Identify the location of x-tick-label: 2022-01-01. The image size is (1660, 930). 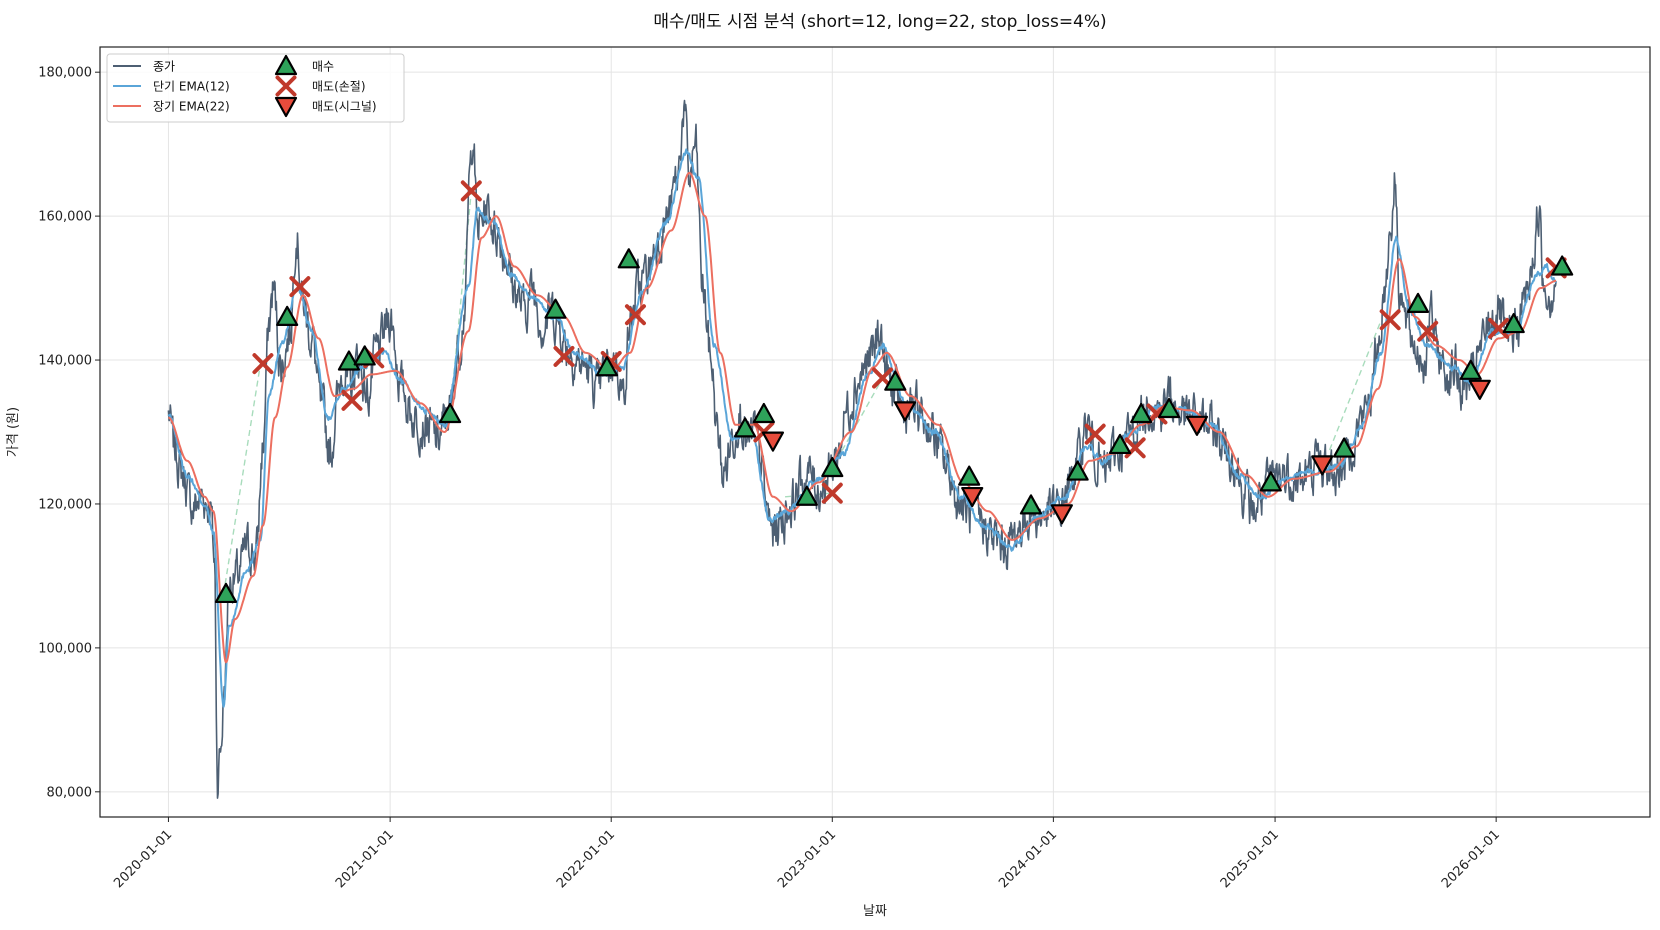
(586, 859).